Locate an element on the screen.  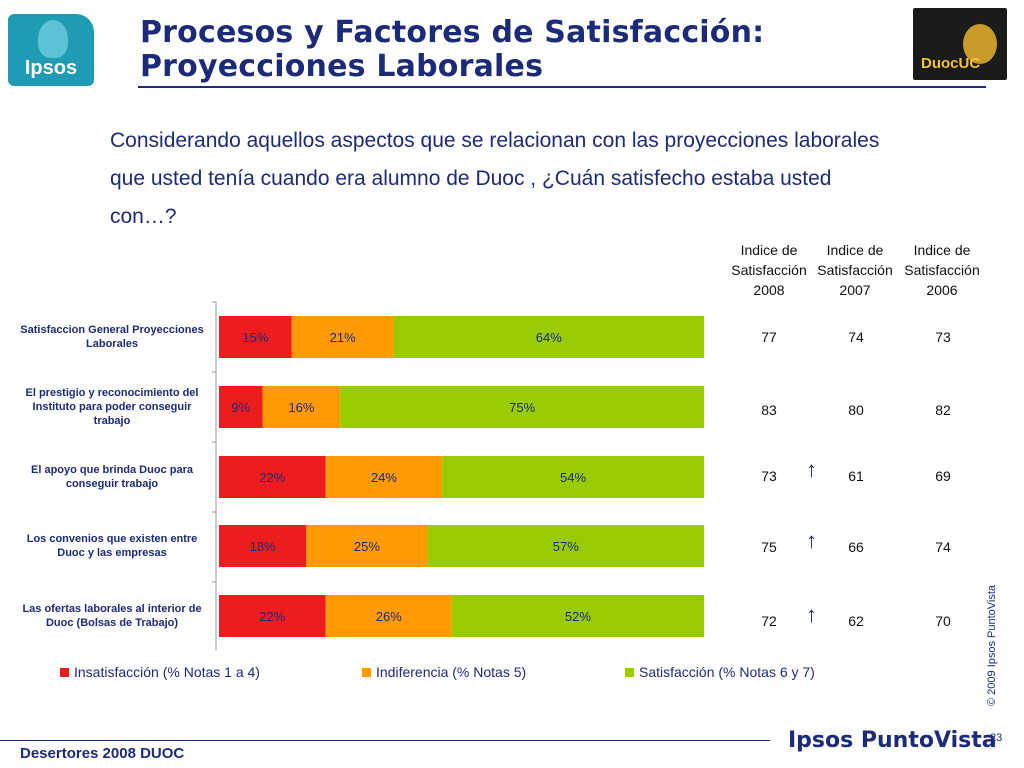
title-line-2: Proyecciones Laborales is located at coordinates (342, 66).